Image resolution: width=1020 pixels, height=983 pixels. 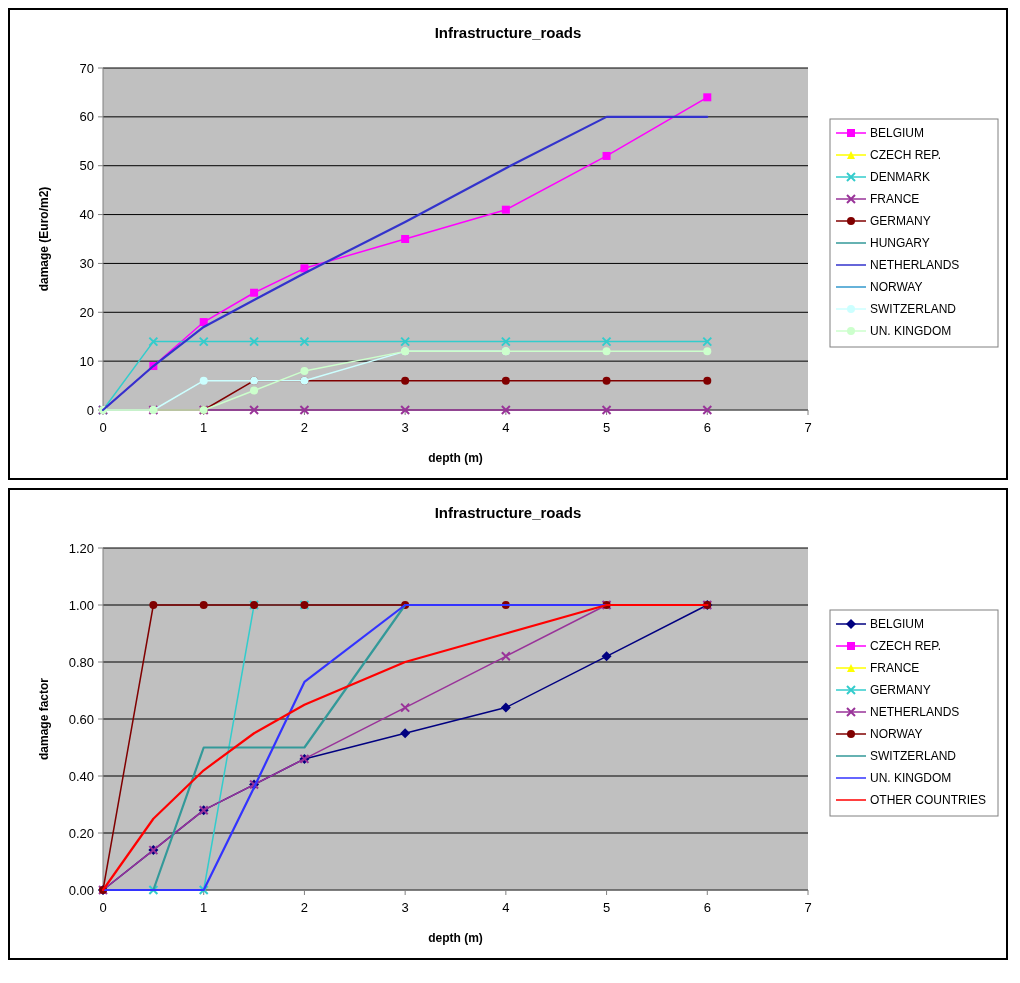 What do you see at coordinates (900, 177) in the screenshot?
I see `legend-label: DENMARK` at bounding box center [900, 177].